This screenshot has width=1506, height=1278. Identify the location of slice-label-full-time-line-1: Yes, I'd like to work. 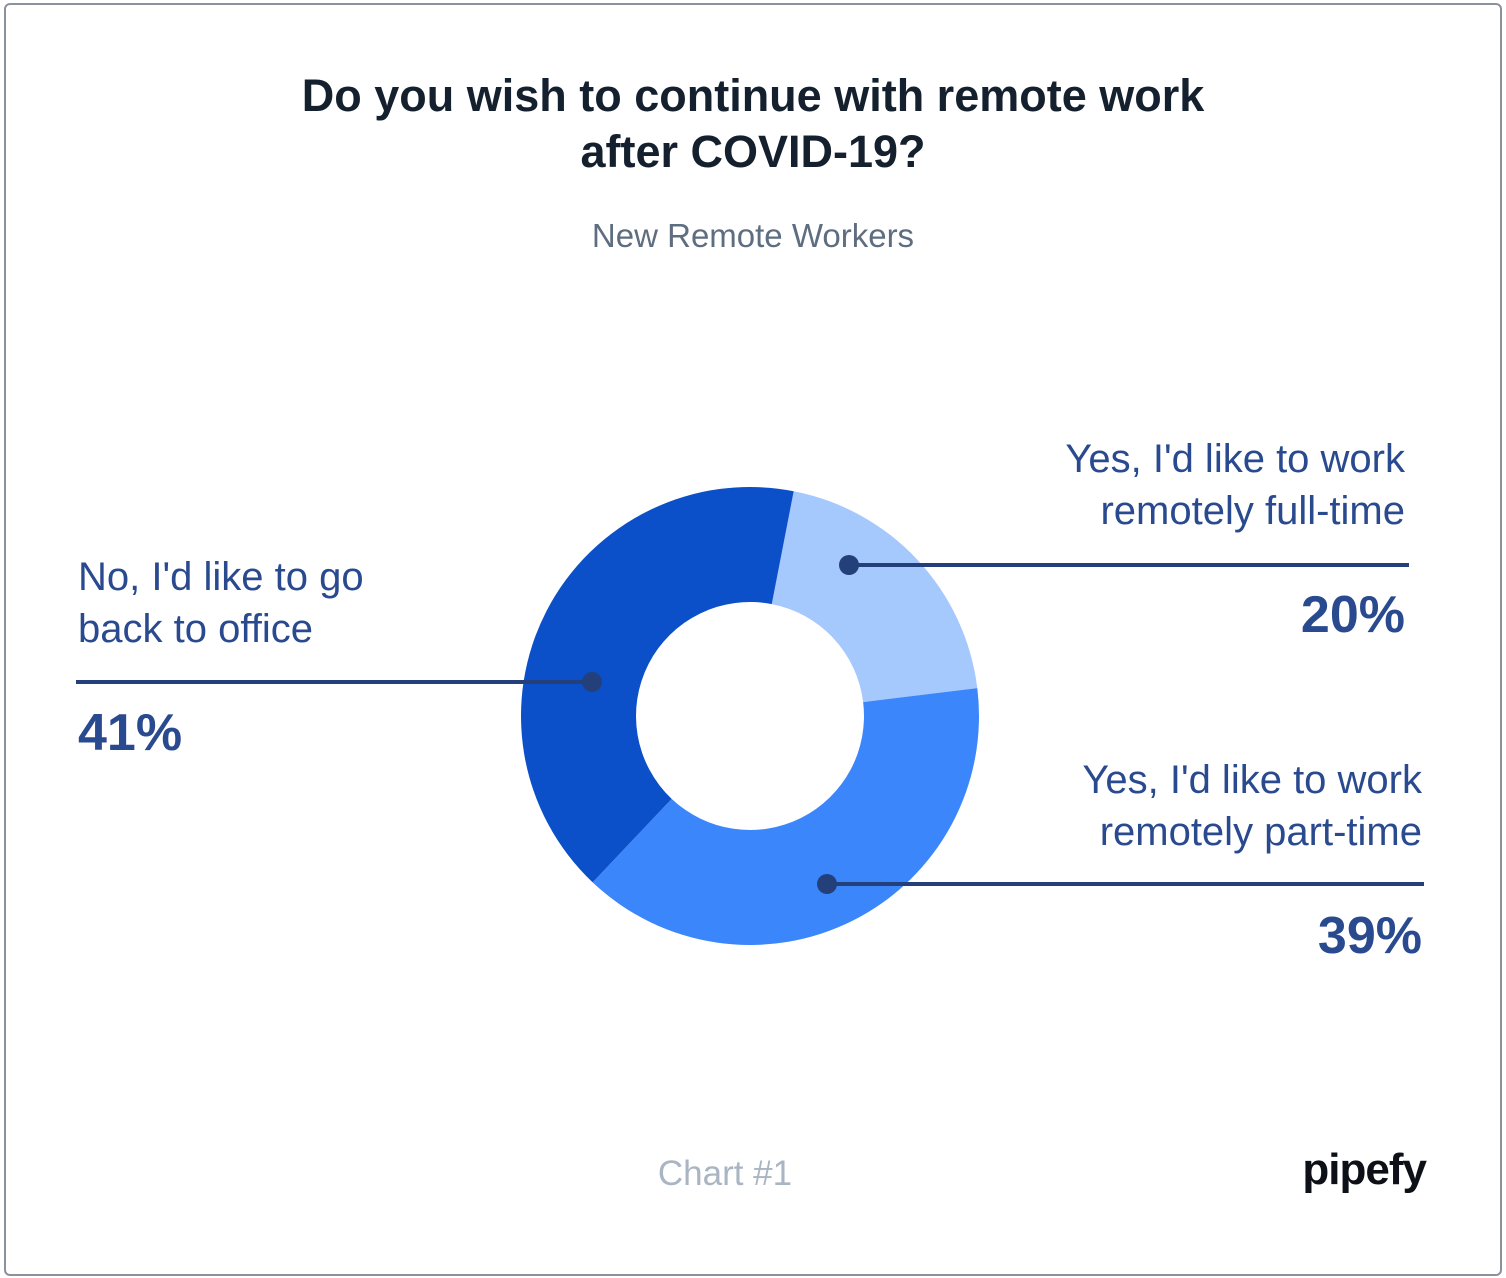
(1235, 459).